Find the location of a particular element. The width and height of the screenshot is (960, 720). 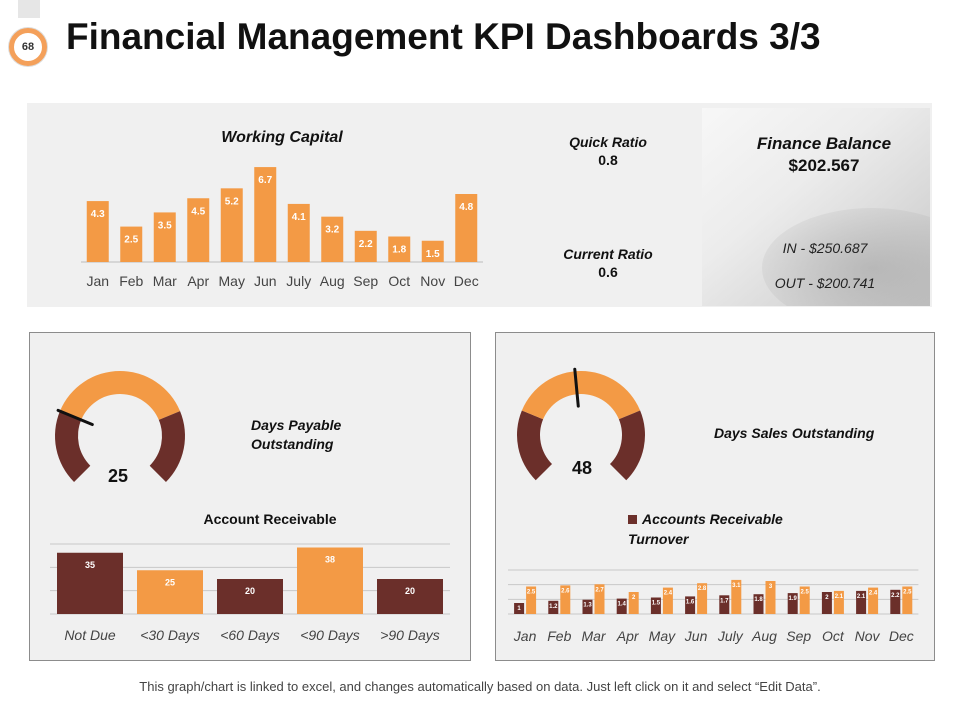

wc-bar-label: 6.7 is located at coordinates (265, 180).